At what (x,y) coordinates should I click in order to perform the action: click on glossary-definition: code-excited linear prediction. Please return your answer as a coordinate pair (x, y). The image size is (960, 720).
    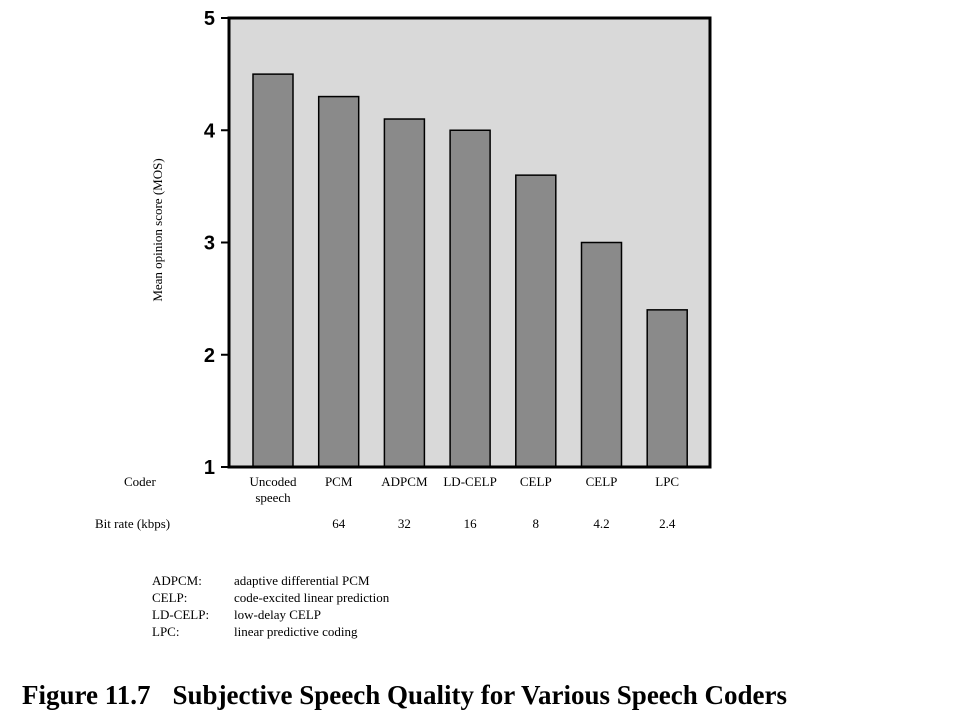
    Looking at the image, I should click on (312, 597).